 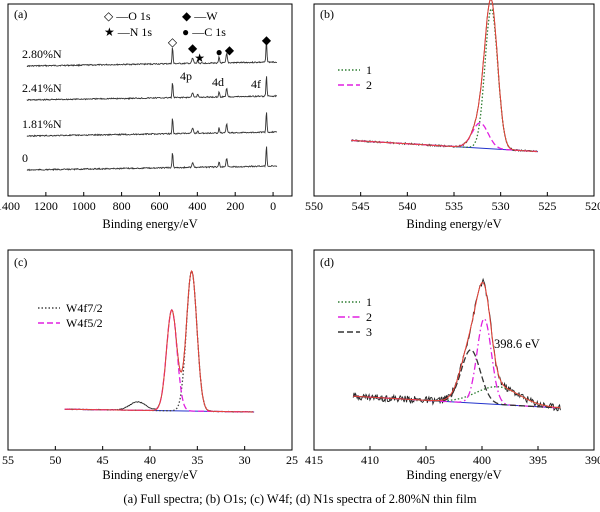 What do you see at coordinates (197, 206) in the screenshot?
I see `panel-a-tick-label: 400` at bounding box center [197, 206].